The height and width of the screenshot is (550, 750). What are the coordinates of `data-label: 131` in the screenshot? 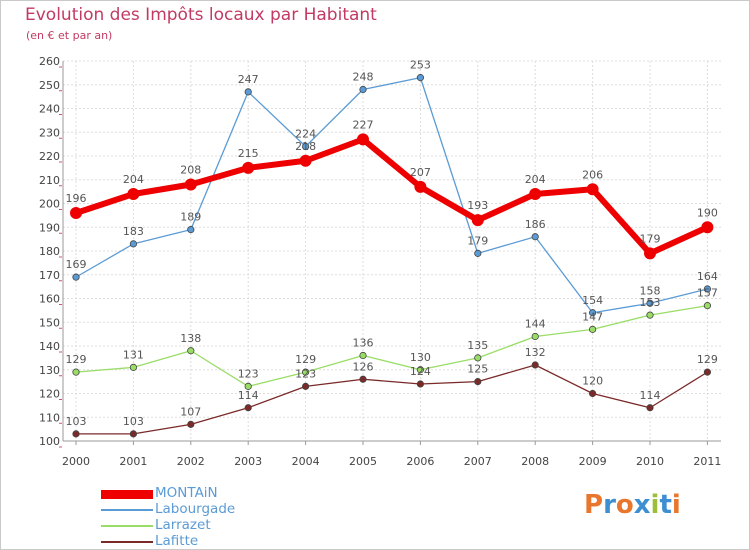 It's located at (133, 354).